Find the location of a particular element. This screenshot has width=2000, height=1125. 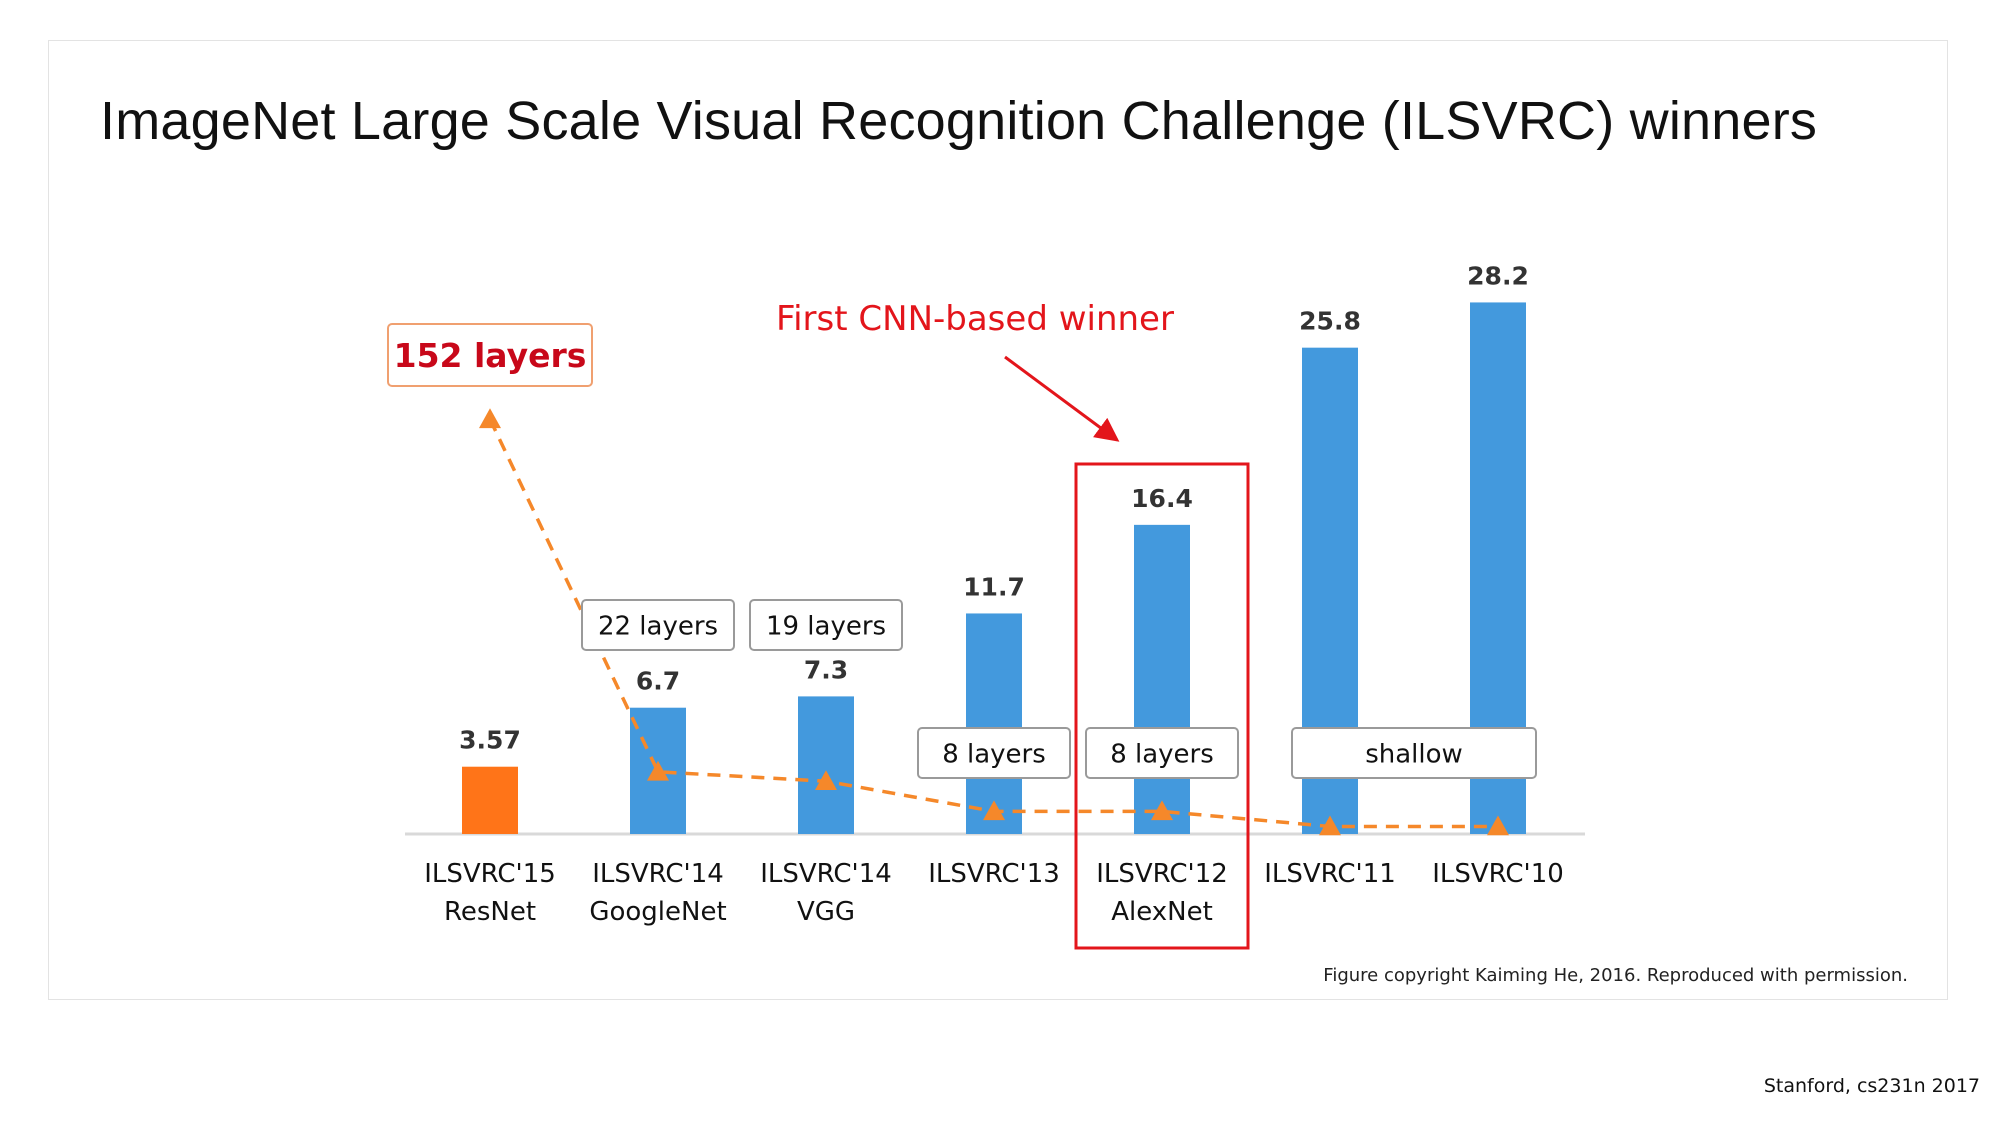

depth-label: 22 layers is located at coordinates (658, 626).